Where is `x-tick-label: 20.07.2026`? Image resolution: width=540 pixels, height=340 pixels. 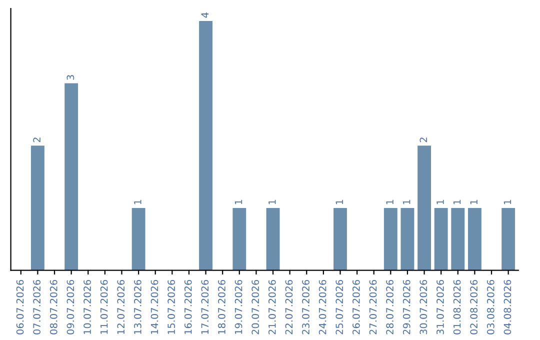 x-tick-label: 20.07.2026 is located at coordinates (256, 307).